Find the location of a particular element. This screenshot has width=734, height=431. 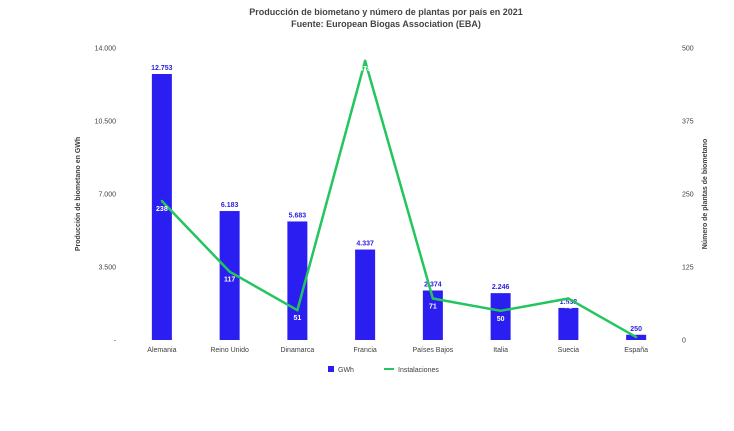

x-category-label: Reino Unido is located at coordinates (229, 350).